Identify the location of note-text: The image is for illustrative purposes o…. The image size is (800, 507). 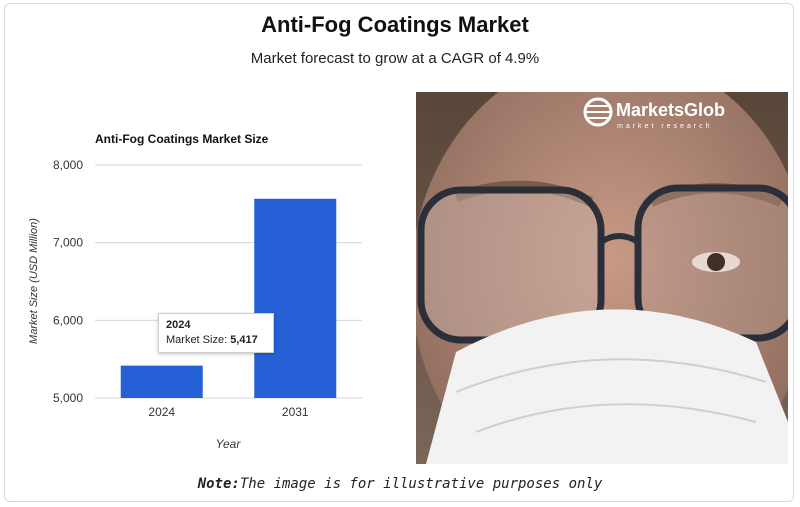
(421, 484).